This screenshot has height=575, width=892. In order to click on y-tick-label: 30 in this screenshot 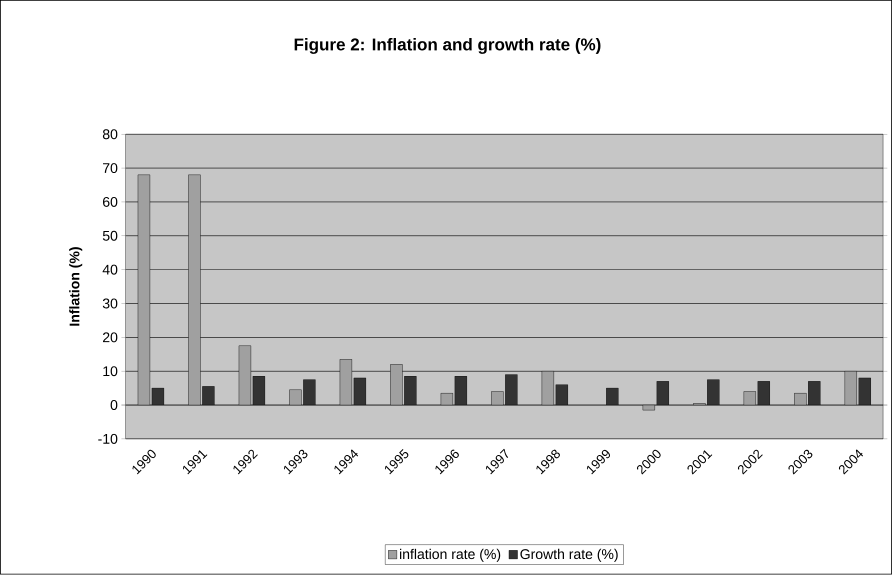, I will do `click(110, 303)`.